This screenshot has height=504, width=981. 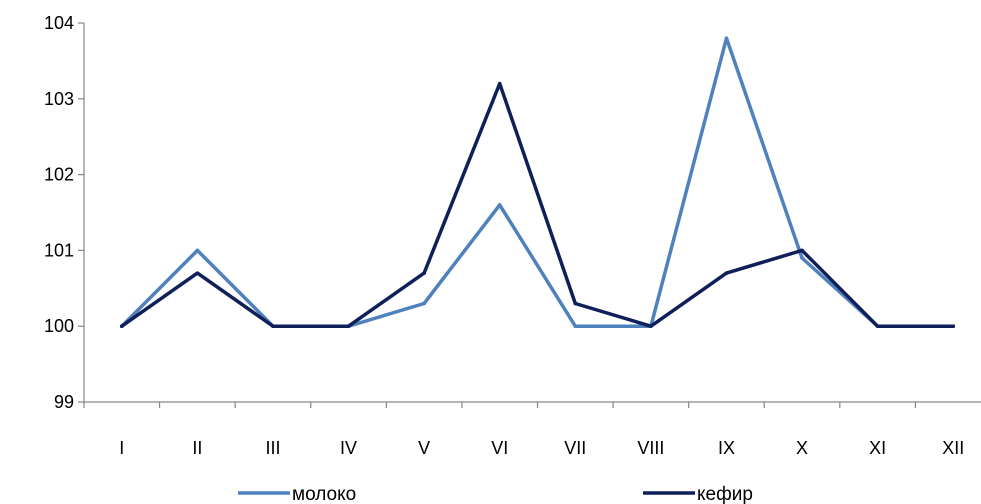 What do you see at coordinates (532, 429) in the screenshot?
I see `x-axis: I II III IV V VI VII VIII IX X XI XII` at bounding box center [532, 429].